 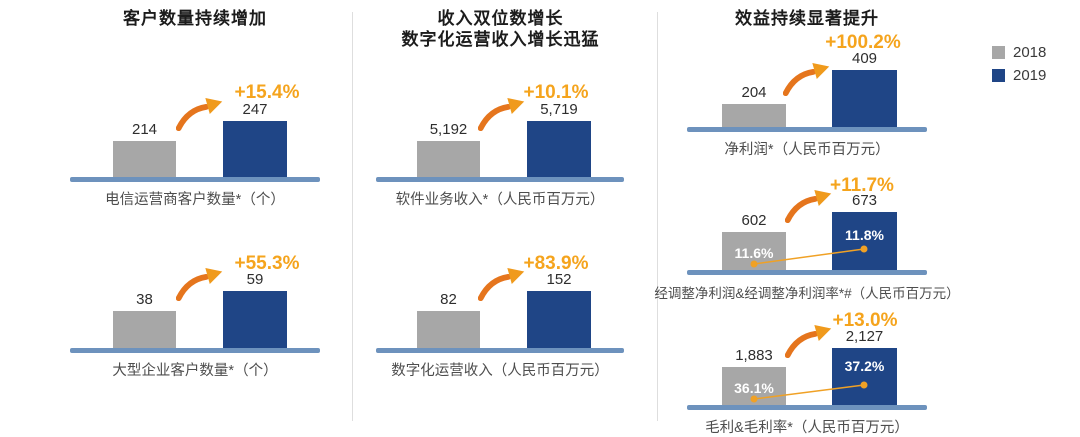 What do you see at coordinates (754, 388) in the screenshot?
I see `rate-label-2018: 36.1%` at bounding box center [754, 388].